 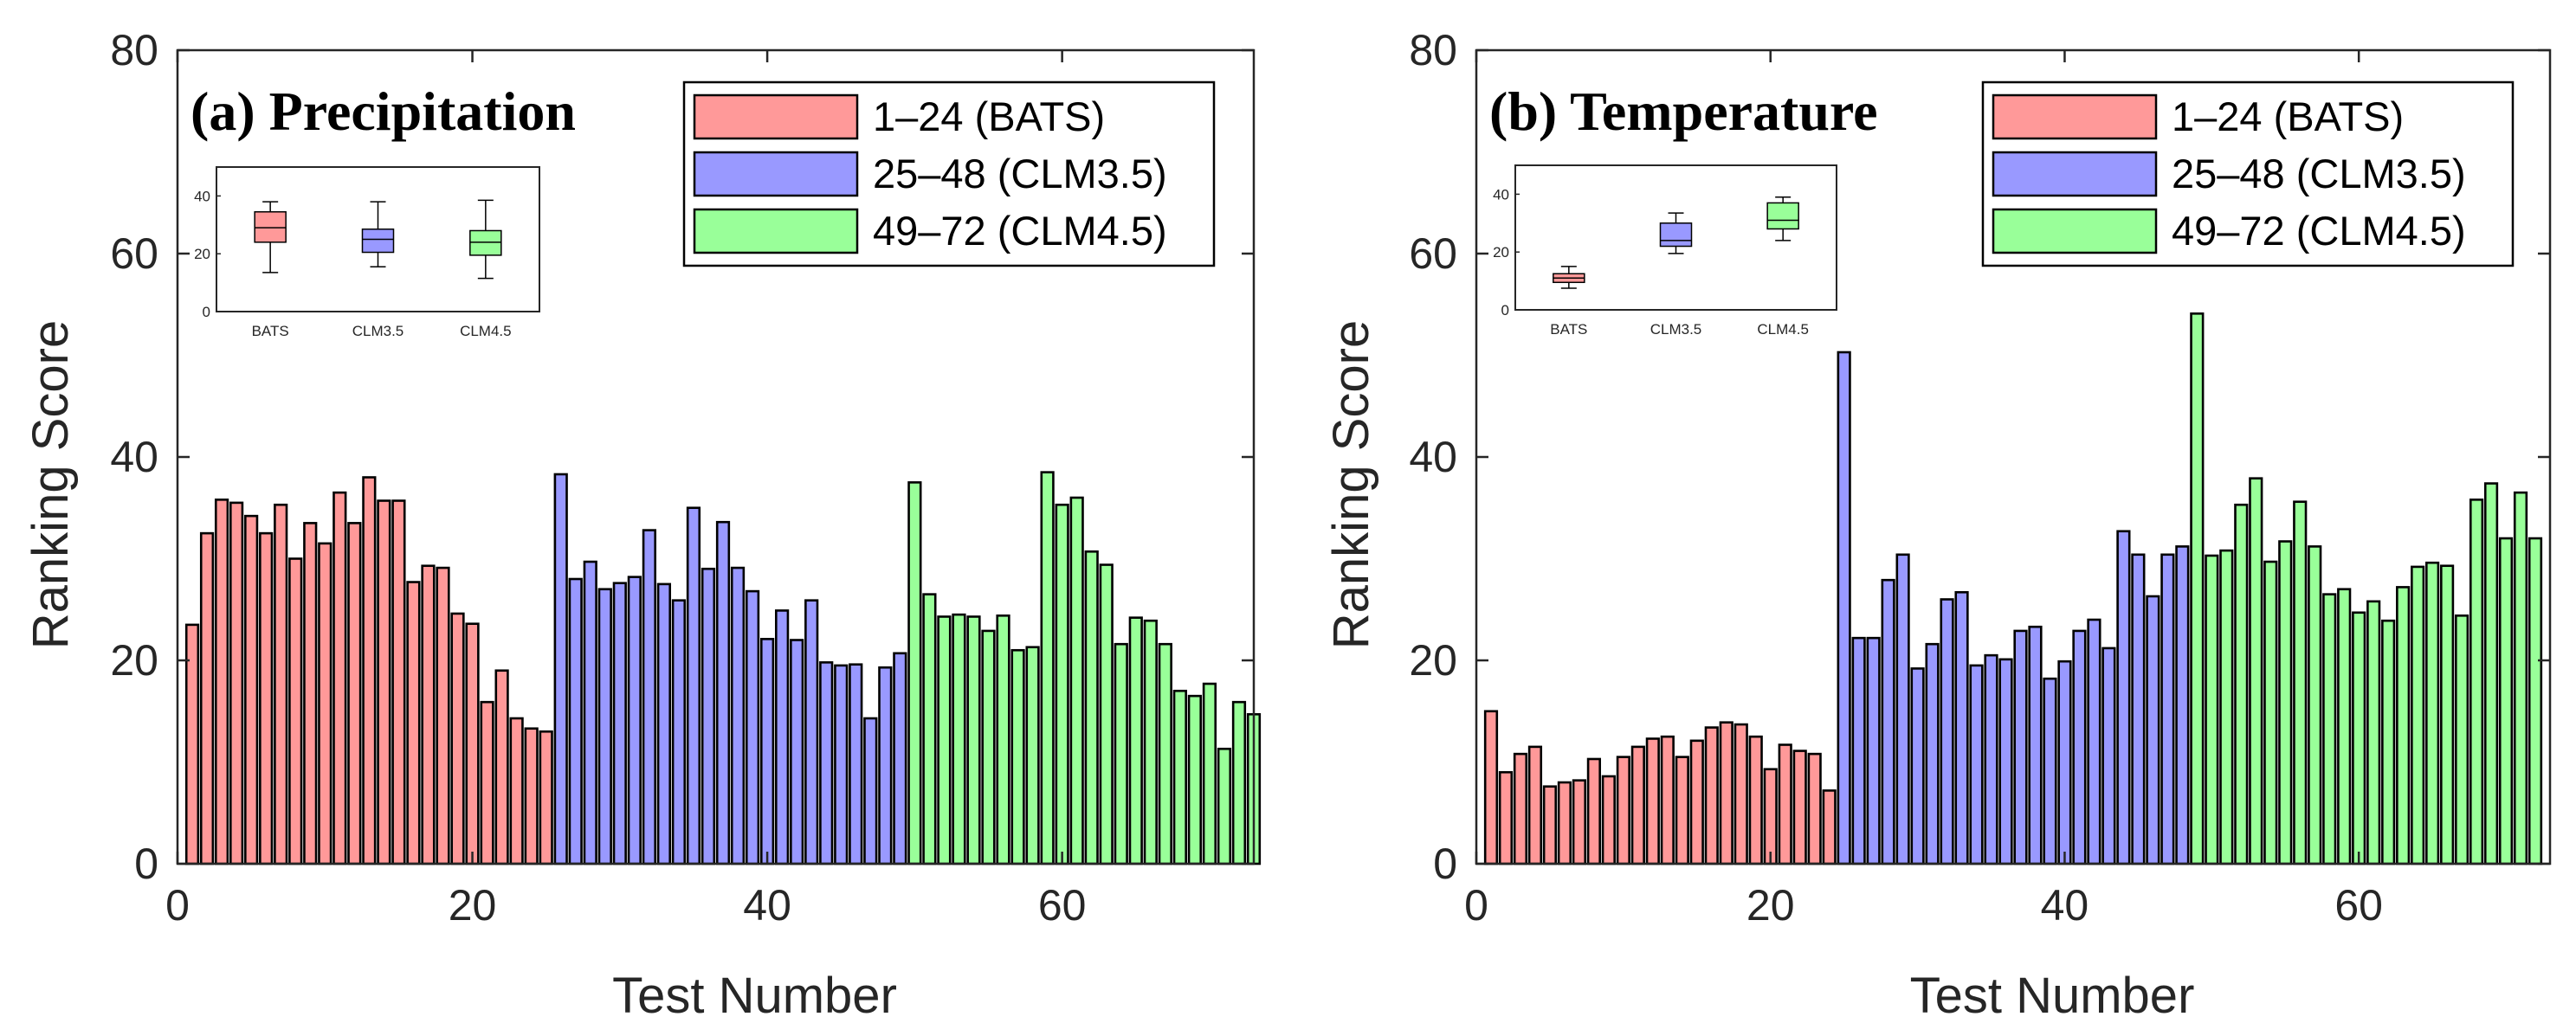 I want to click on y-tick-label: 20, so click(x=134, y=660).